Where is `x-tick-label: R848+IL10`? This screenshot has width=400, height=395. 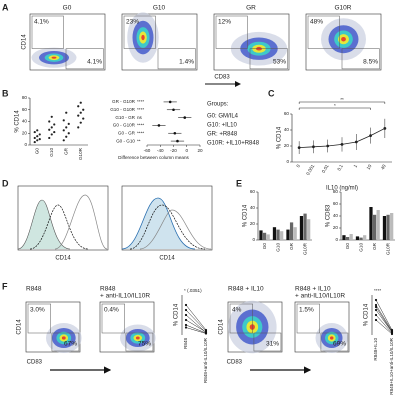 x-tick-label: R848+IL10 is located at coordinates (375, 349).